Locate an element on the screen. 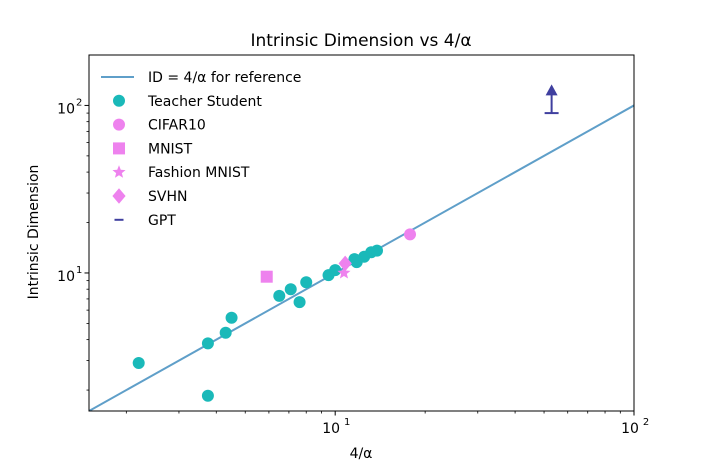 The image size is (706, 475). x-tick-exponent: 1 is located at coordinates (347, 422).